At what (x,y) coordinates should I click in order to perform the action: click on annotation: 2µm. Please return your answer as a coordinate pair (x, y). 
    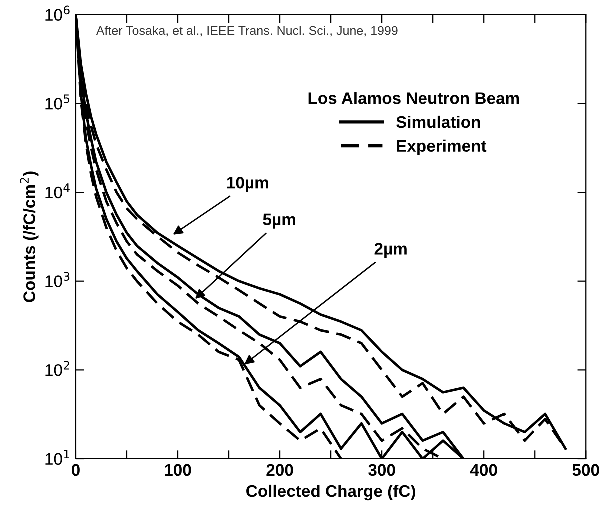
    Looking at the image, I should click on (390, 250).